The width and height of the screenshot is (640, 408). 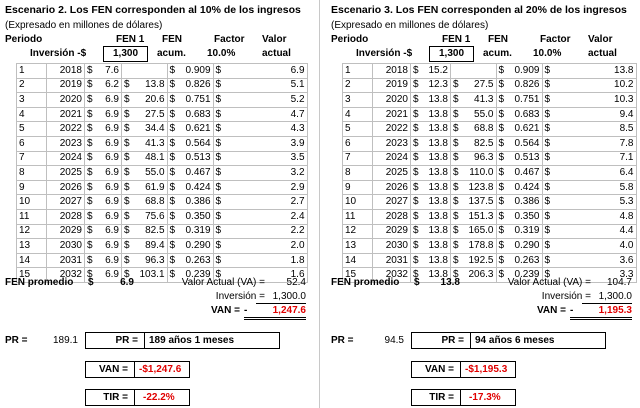 I want to click on table-row: 3 2020 $13.8 $41.3 $0.751 $10.3, so click(x=489, y=100).